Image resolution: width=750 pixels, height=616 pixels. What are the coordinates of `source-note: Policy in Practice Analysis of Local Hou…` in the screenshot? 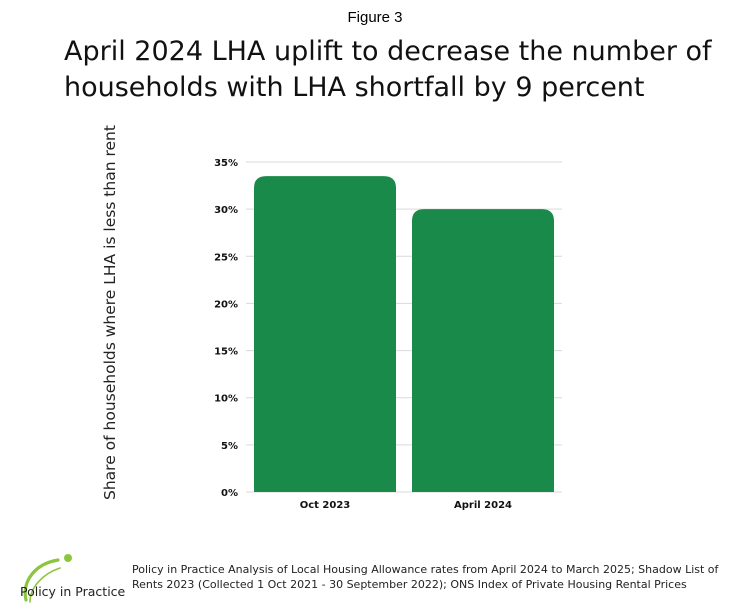 It's located at (425, 577).